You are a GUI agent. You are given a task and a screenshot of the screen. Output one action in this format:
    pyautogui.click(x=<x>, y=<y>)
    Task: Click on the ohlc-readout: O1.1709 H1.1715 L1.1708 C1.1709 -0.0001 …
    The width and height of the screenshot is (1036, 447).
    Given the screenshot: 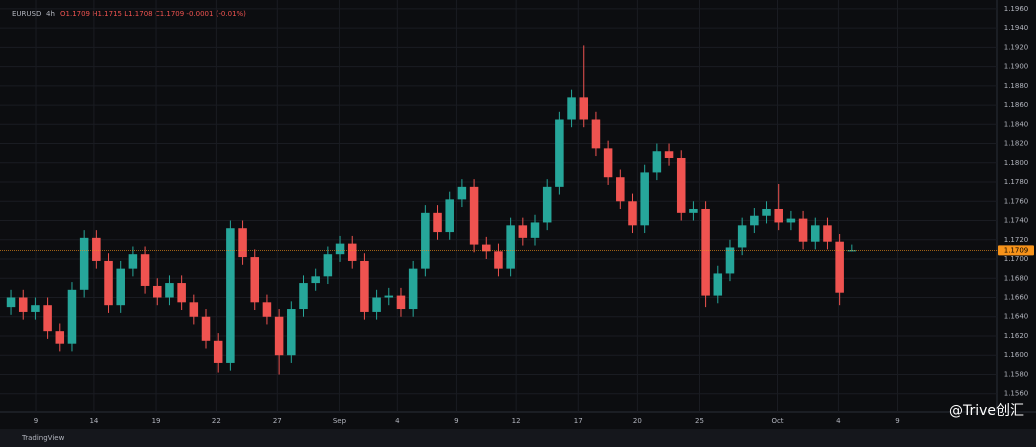 What is the action you would take?
    pyautogui.click(x=153, y=14)
    